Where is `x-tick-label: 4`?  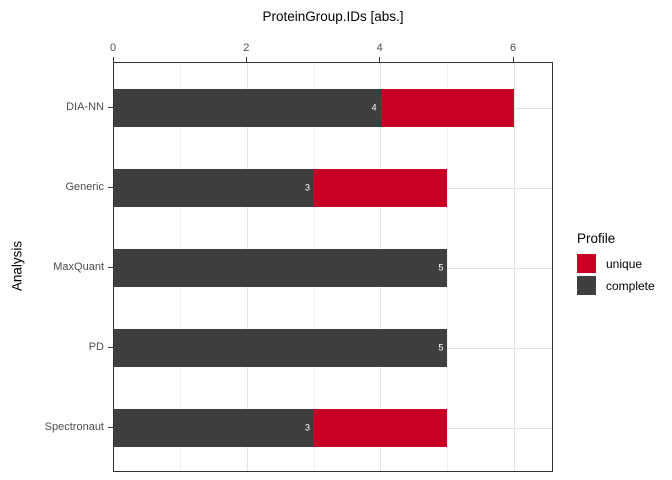 x-tick-label: 4 is located at coordinates (379, 48).